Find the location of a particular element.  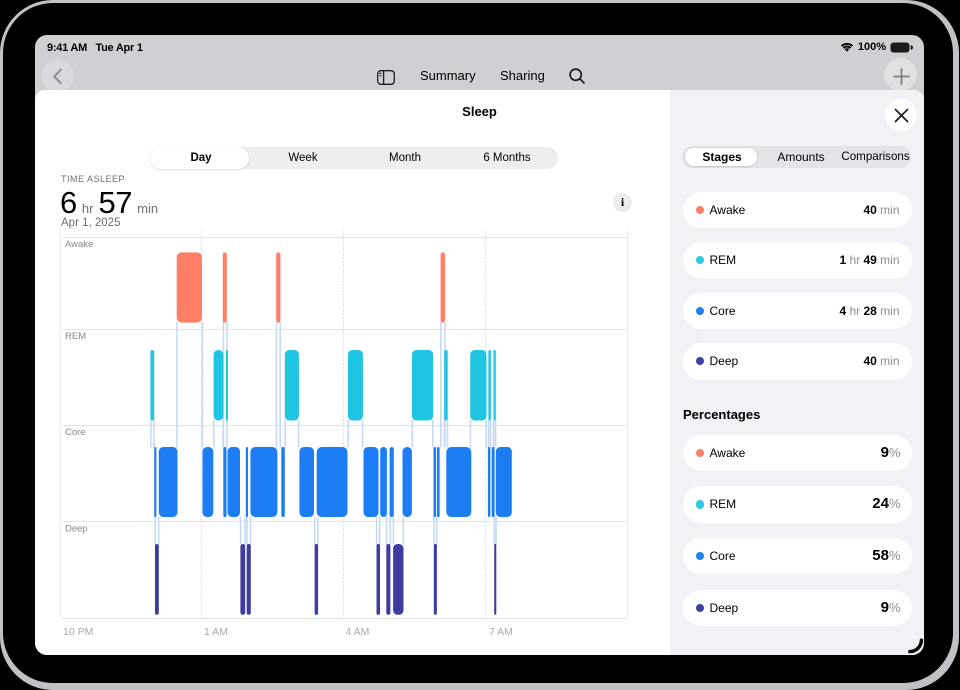

svg-text: 10 PM is located at coordinates (78, 632).